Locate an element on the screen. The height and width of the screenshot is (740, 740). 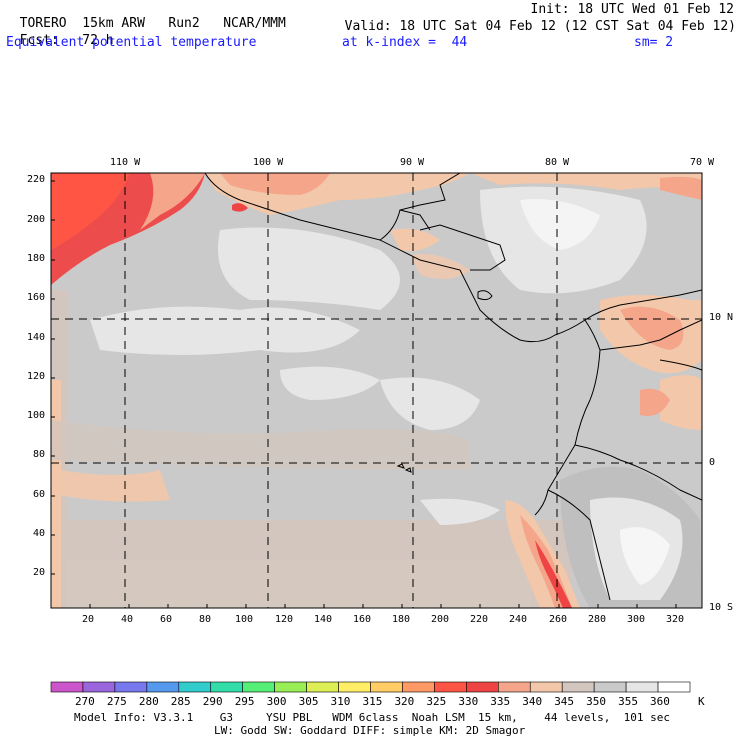
colorbar-label: 325 is located at coordinates (436, 701).